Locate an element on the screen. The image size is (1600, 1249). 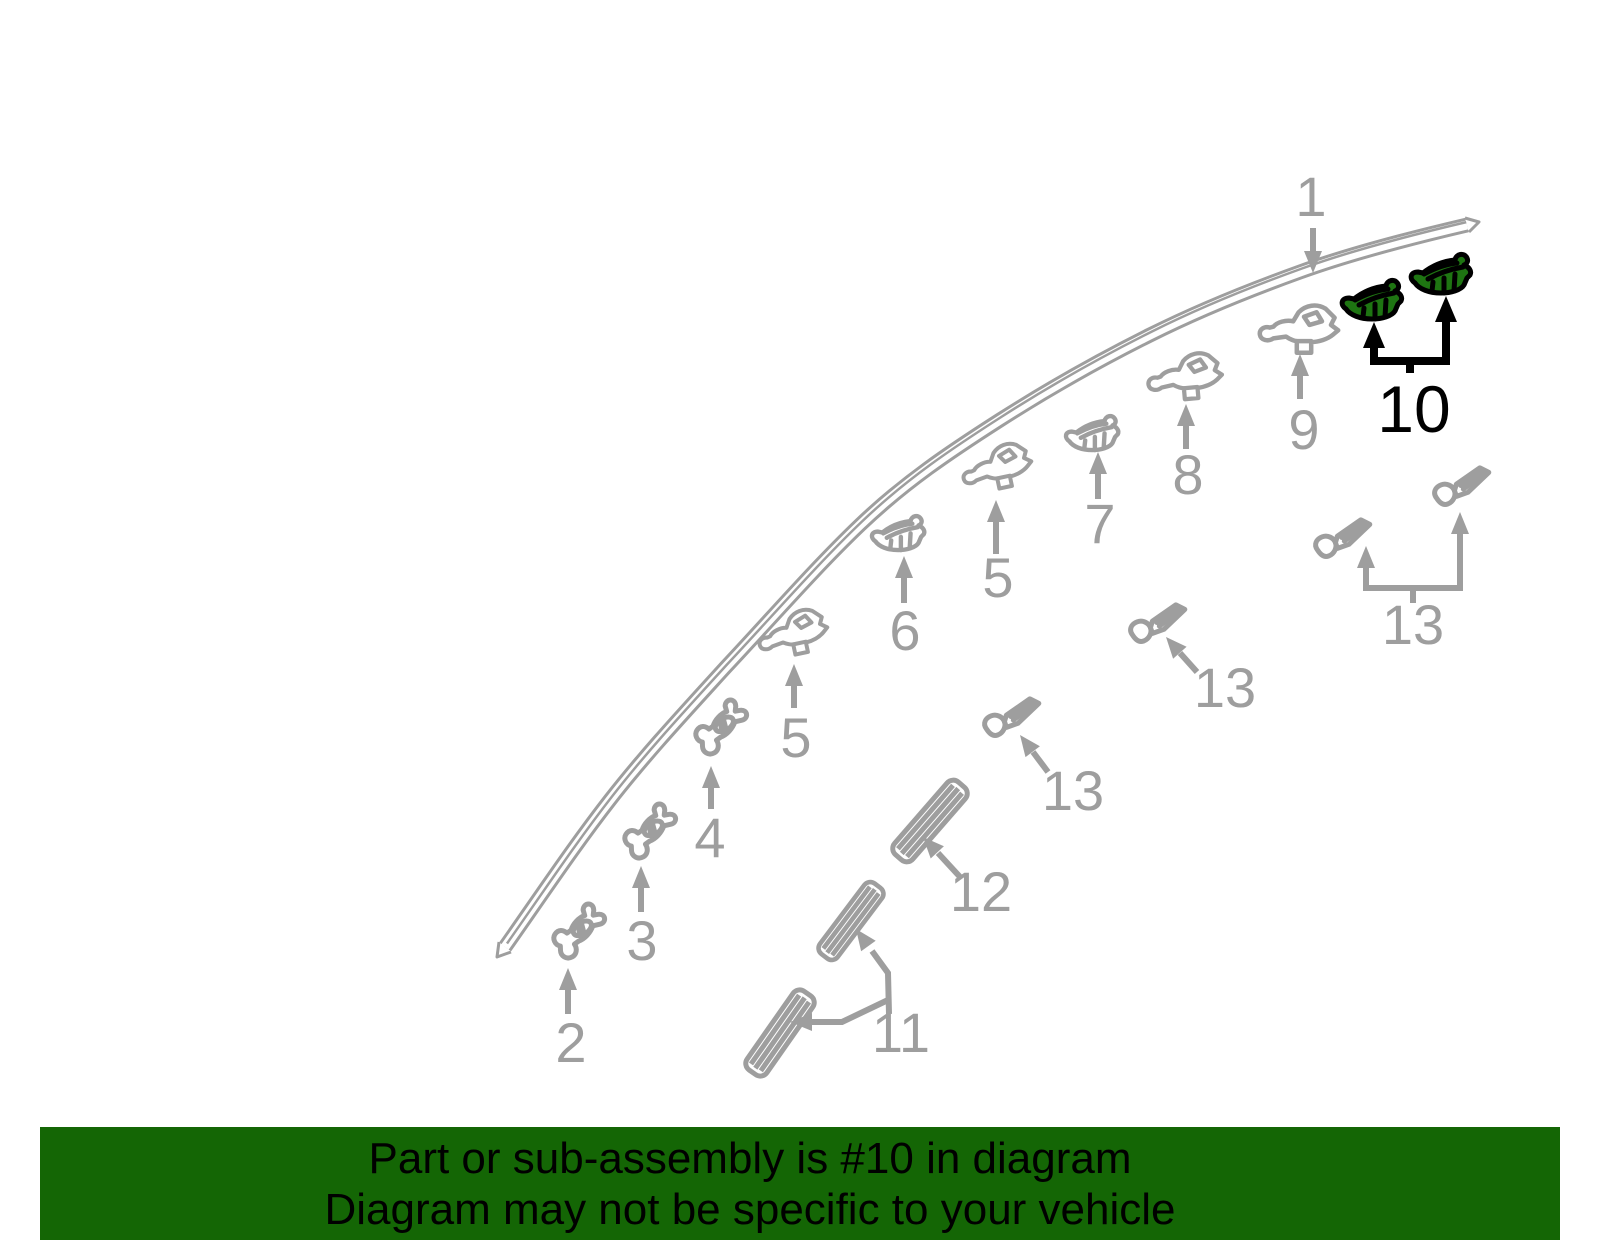
part-label-6: 6 is located at coordinates (904, 630).